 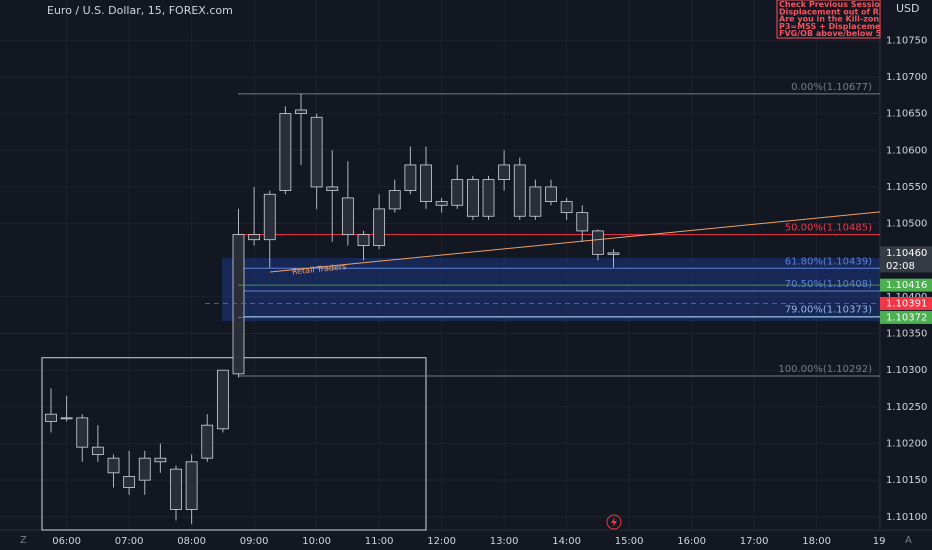 What do you see at coordinates (900, 266) in the screenshot?
I see `countdown: 02:08` at bounding box center [900, 266].